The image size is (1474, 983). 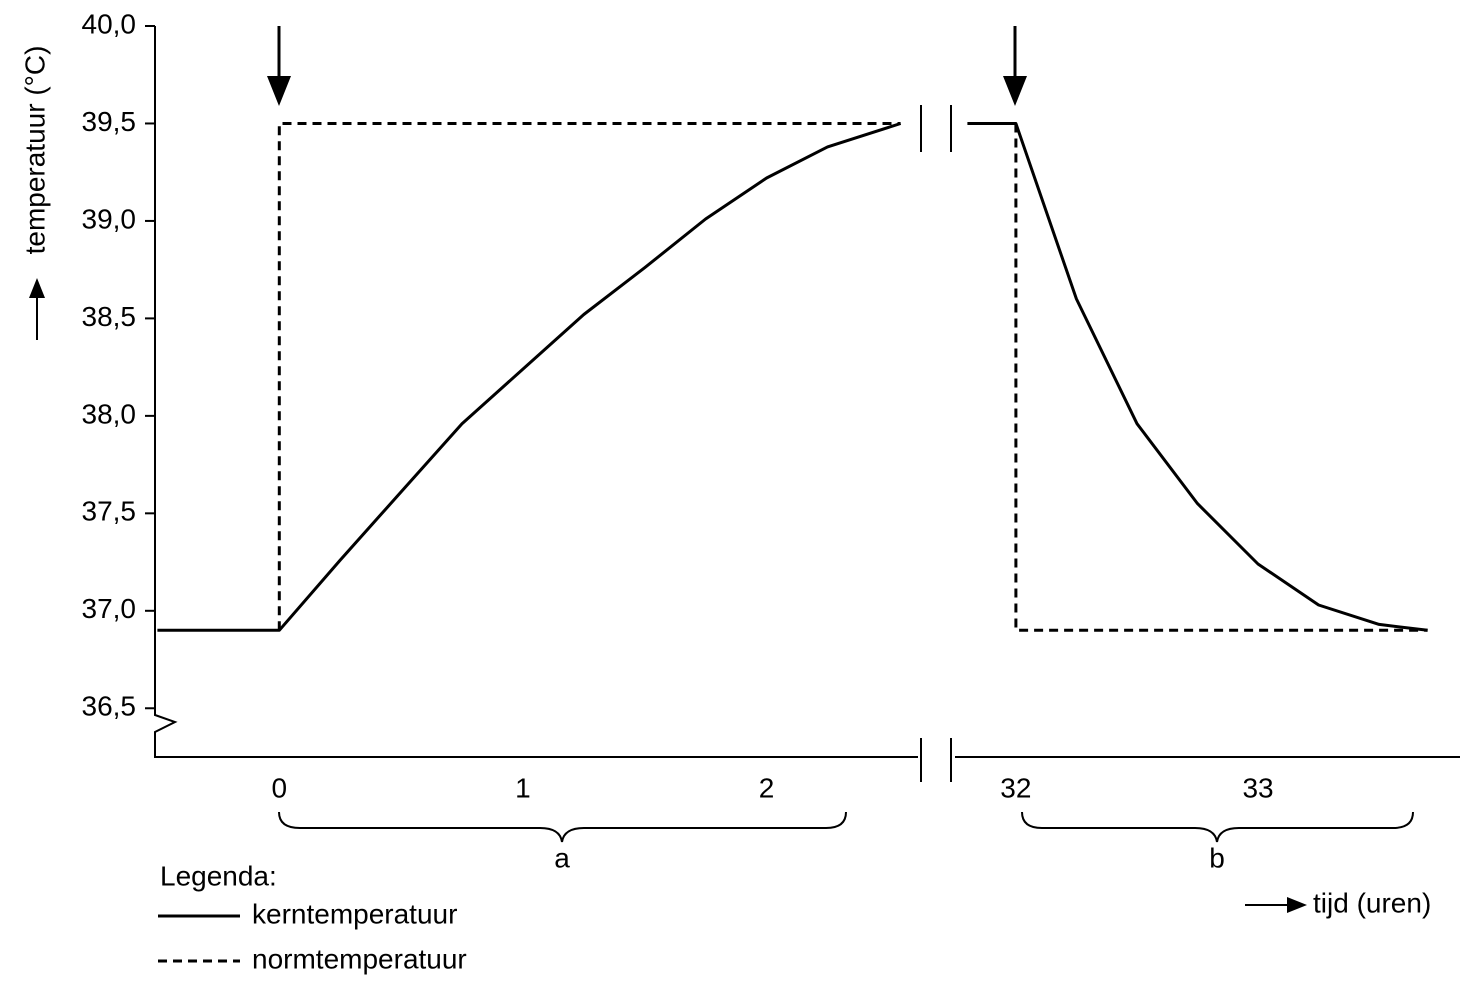 I want to click on legend-label: kerntemperatuur, so click(x=354, y=913).